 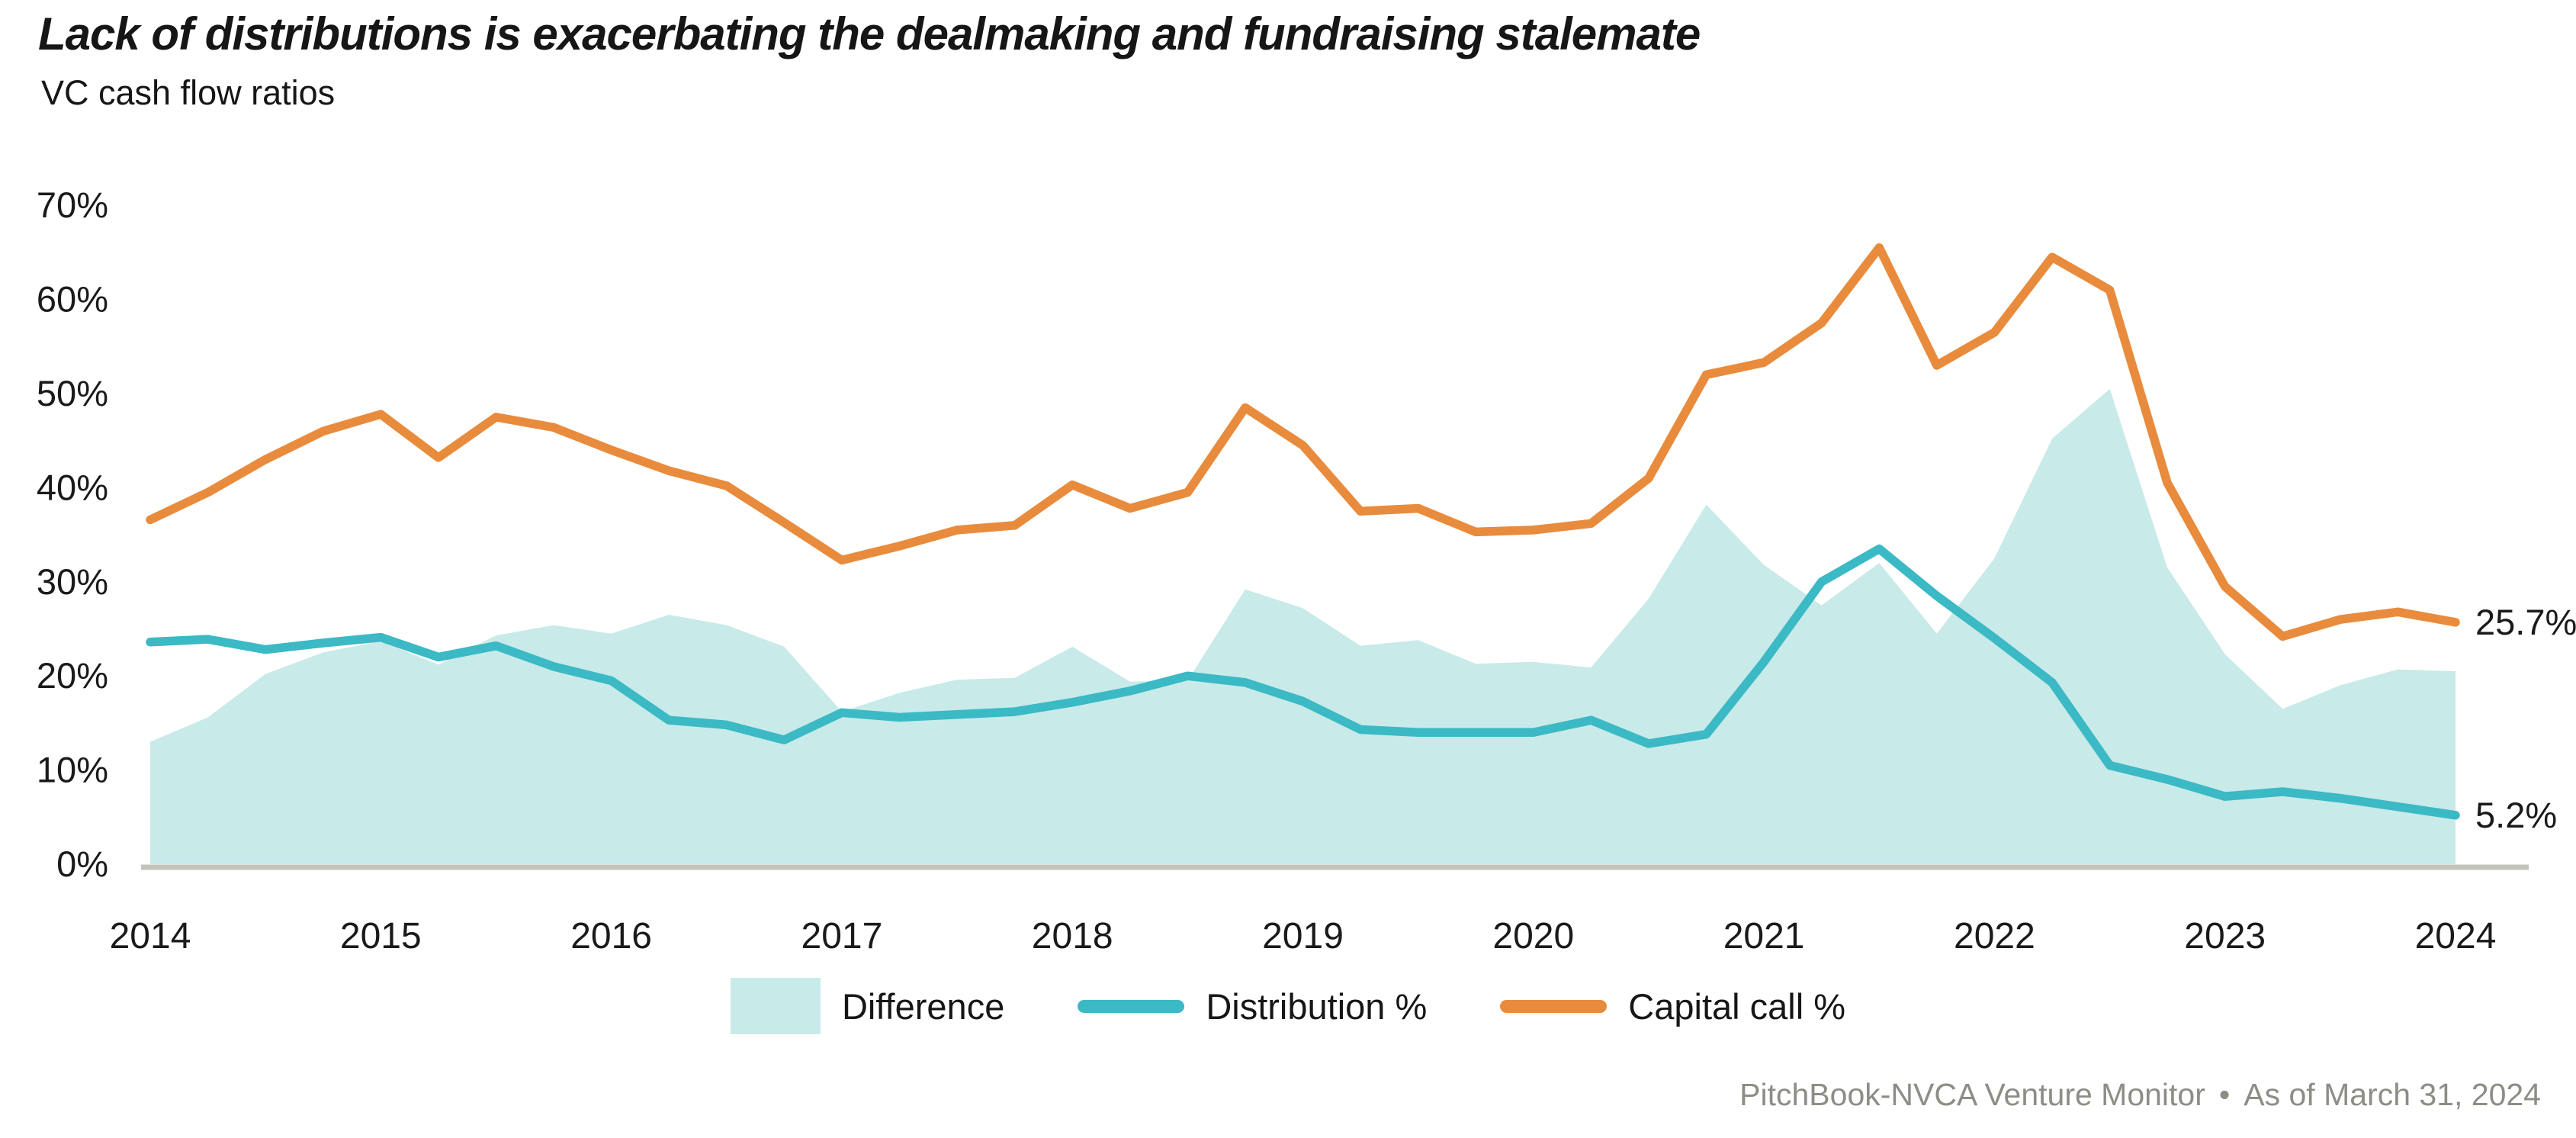 I want to click on y-tick-label: 30%, so click(x=72, y=581).